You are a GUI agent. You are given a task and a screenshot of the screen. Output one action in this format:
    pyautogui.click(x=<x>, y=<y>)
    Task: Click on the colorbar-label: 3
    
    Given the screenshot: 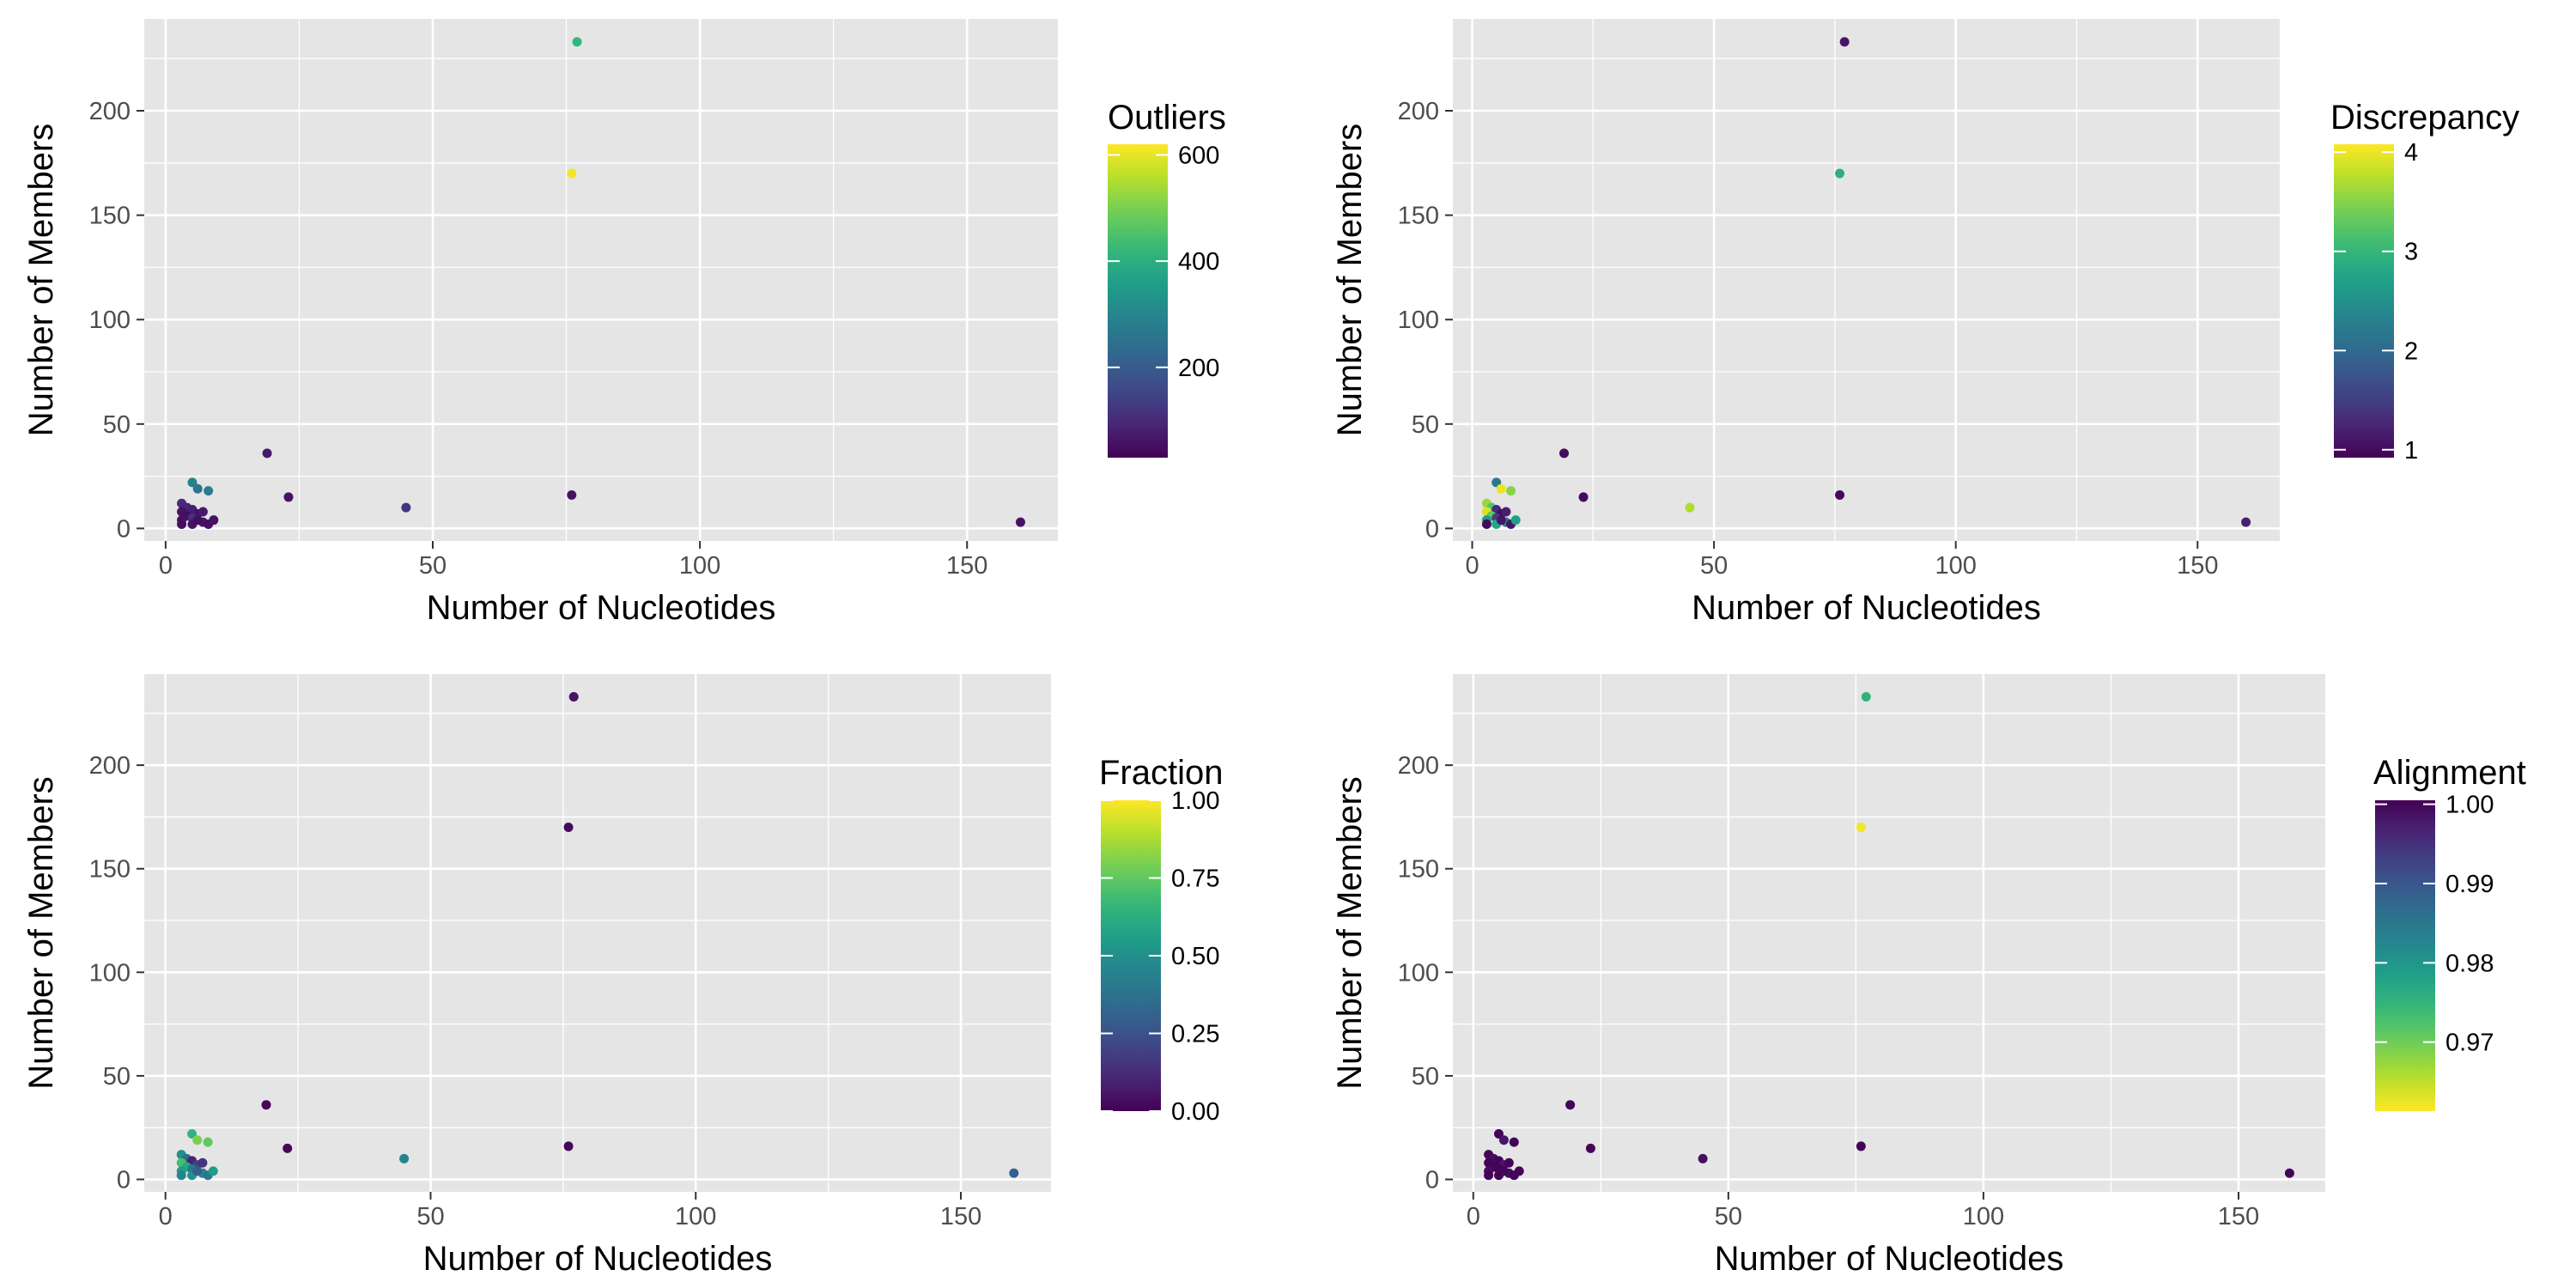 What is the action you would take?
    pyautogui.click(x=2411, y=252)
    